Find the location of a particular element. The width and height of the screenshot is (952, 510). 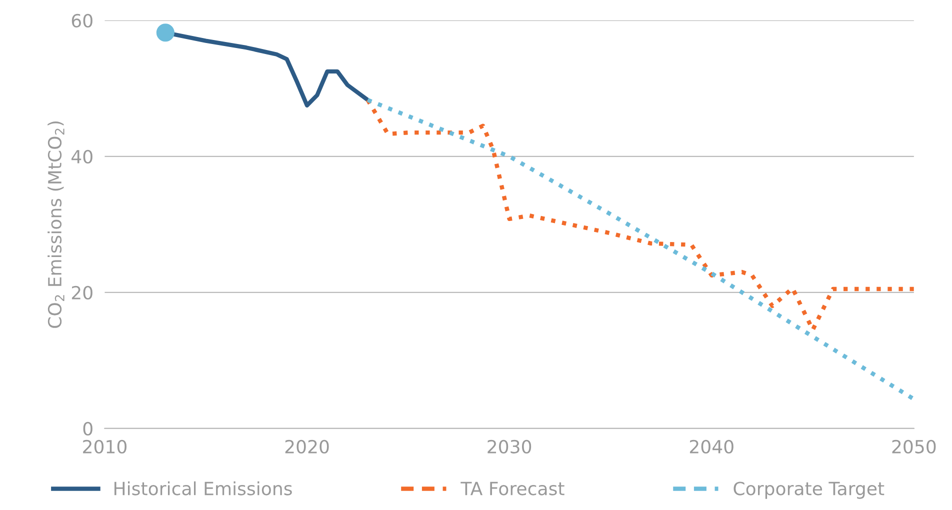

legend-label: Historical Emissions is located at coordinates (203, 488).